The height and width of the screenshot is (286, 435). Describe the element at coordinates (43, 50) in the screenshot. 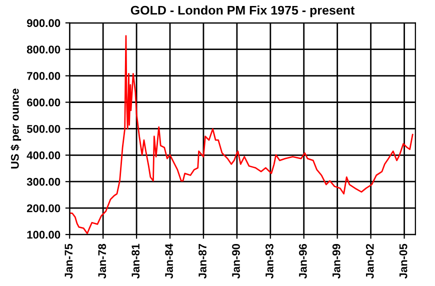

I see `y-tick-label: 800.00` at that location.